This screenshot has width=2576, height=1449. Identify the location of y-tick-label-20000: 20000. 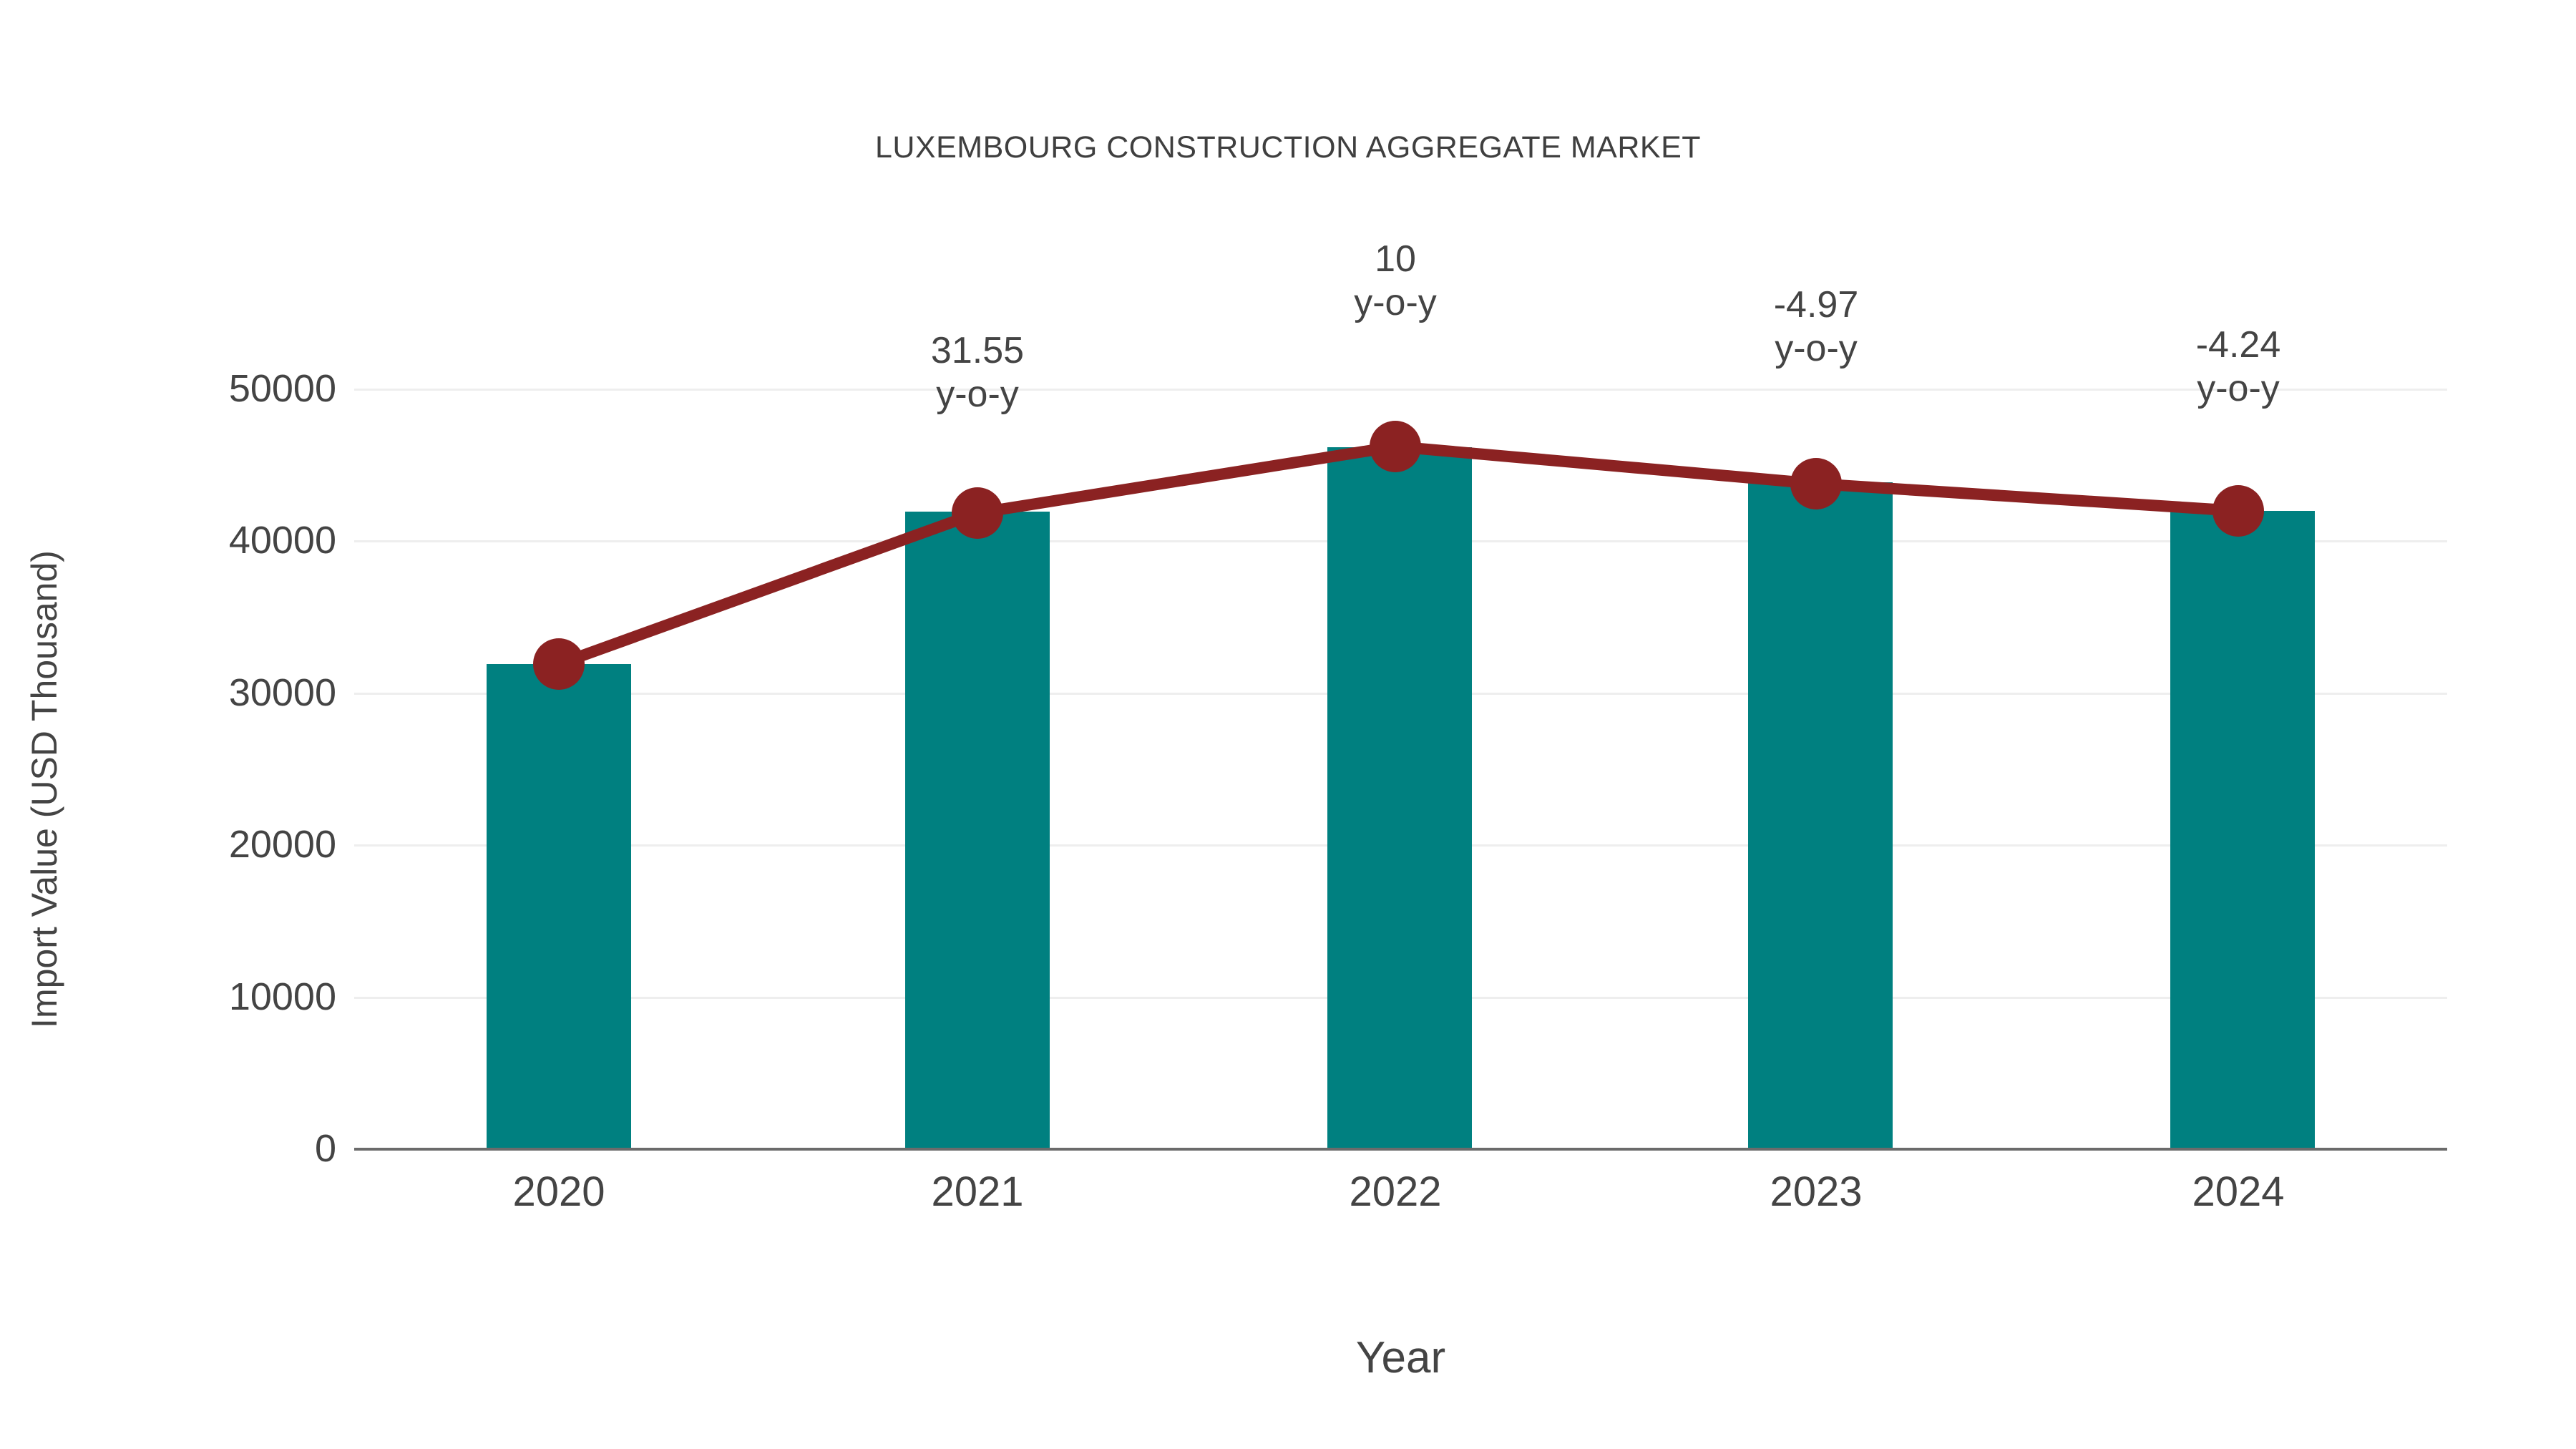
(282, 845).